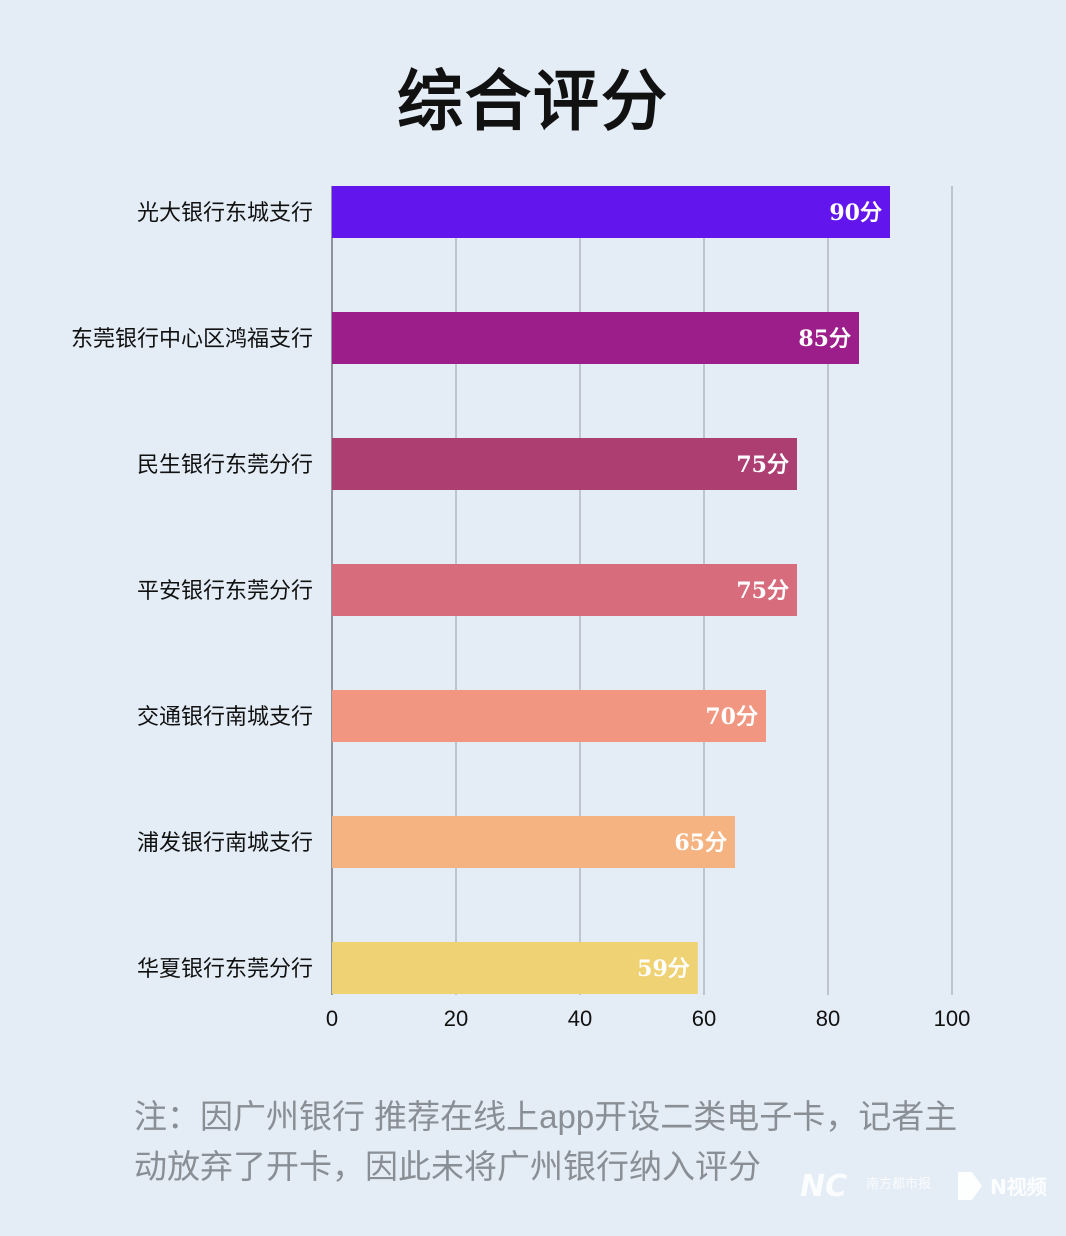 The width and height of the screenshot is (1066, 1236). What do you see at coordinates (580, 1018) in the screenshot?
I see `x-tick-label: 40` at bounding box center [580, 1018].